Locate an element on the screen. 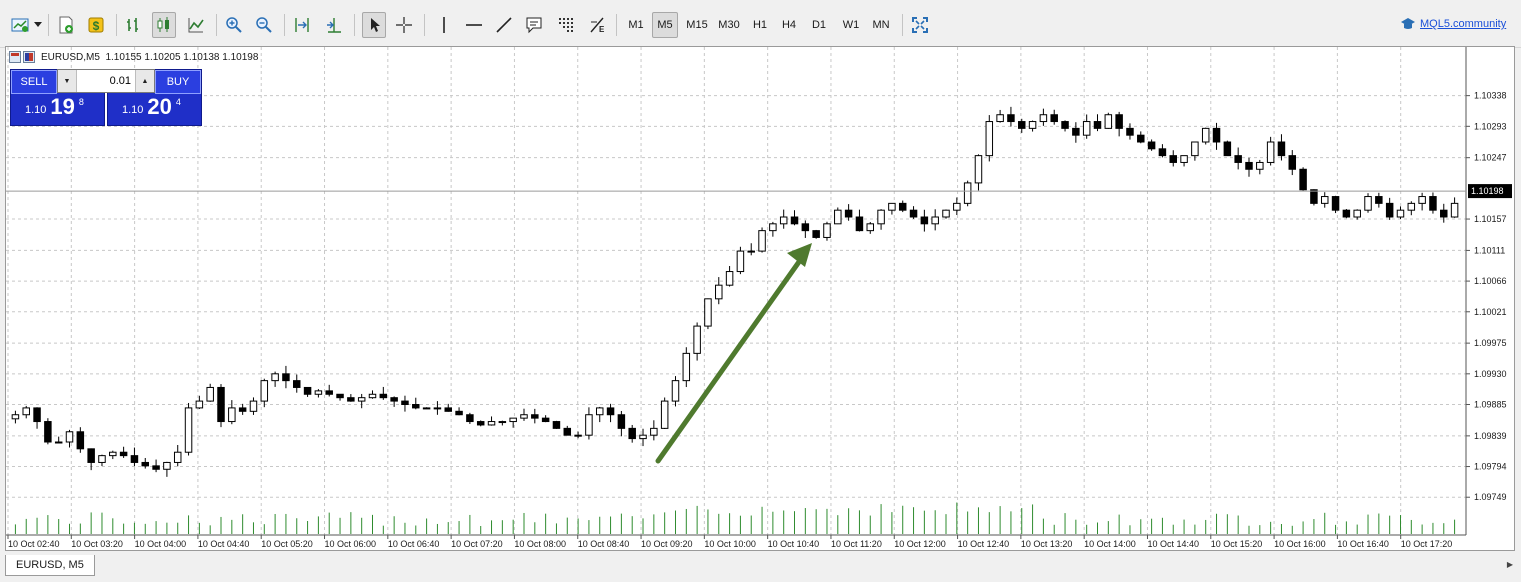 This screenshot has width=1521, height=582. candlestick-icon is located at coordinates (164, 25).